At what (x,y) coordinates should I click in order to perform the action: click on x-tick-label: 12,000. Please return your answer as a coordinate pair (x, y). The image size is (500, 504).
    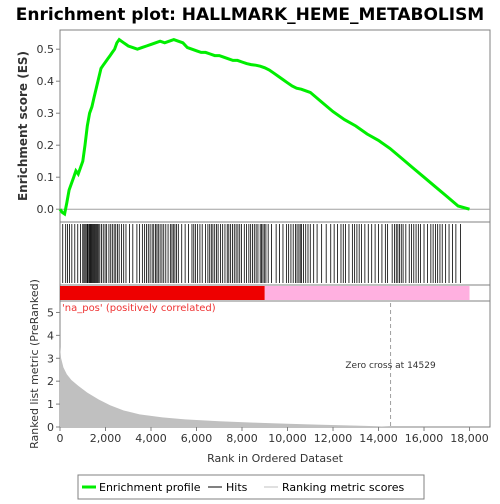
    Looking at the image, I should click on (333, 438).